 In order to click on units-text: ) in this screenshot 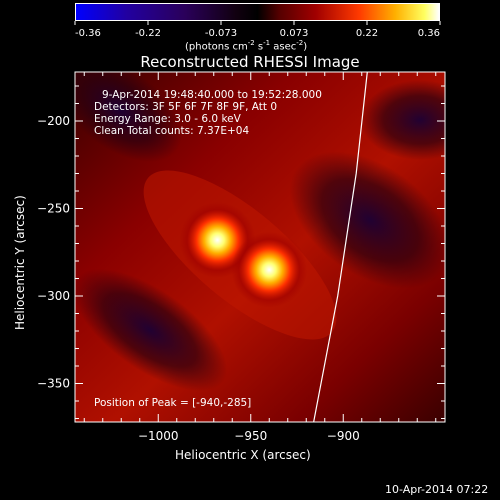, I will do `click(305, 47)`.